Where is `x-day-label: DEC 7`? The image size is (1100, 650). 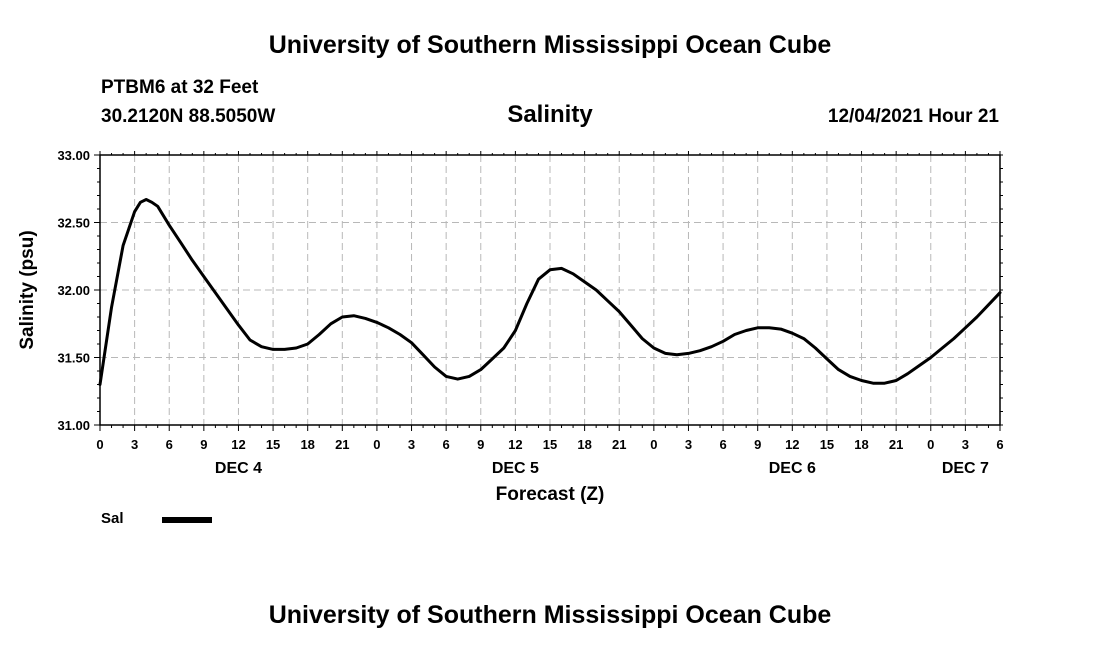 x-day-label: DEC 7 is located at coordinates (965, 468).